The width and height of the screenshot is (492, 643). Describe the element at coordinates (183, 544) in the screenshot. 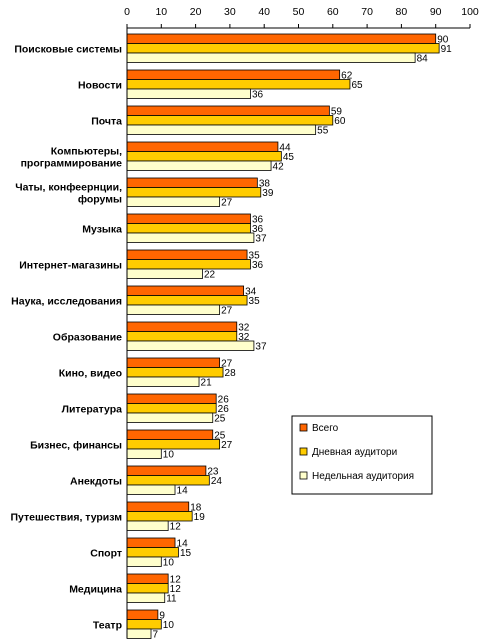

I see `data-label: 14` at that location.